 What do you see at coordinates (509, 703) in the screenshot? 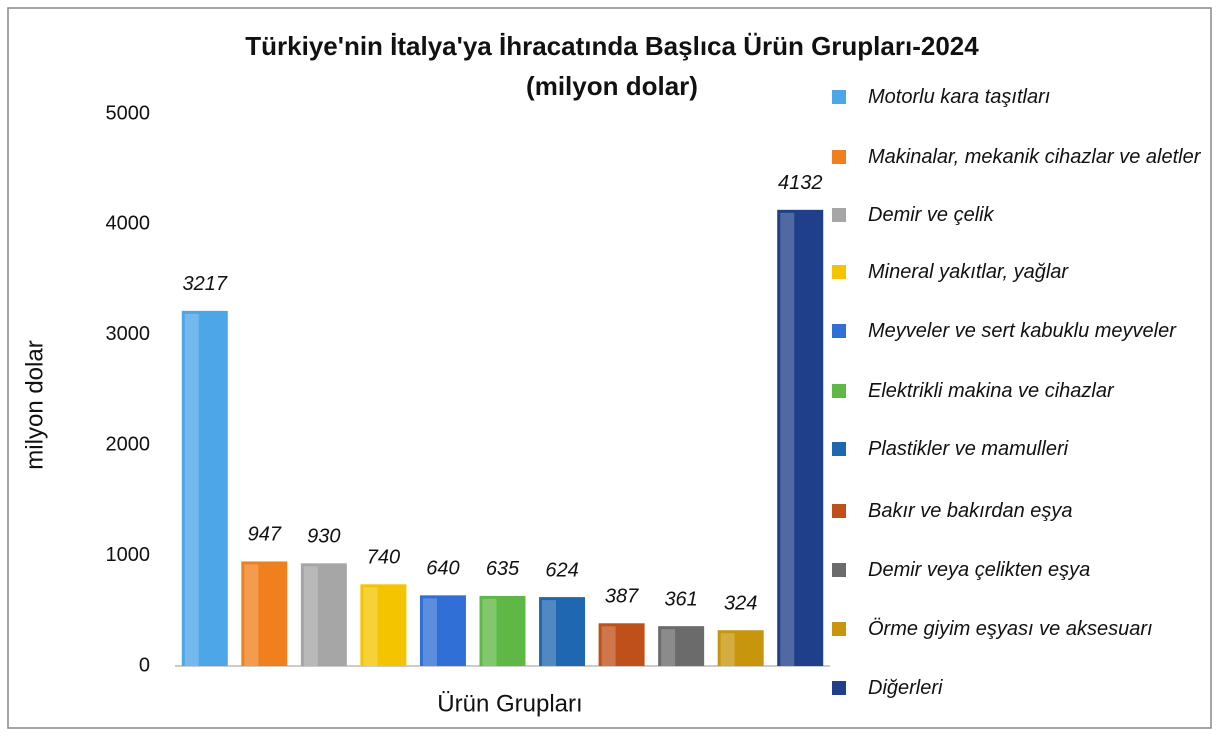
I see `x-axis-label: Ürün Grupları` at bounding box center [509, 703].